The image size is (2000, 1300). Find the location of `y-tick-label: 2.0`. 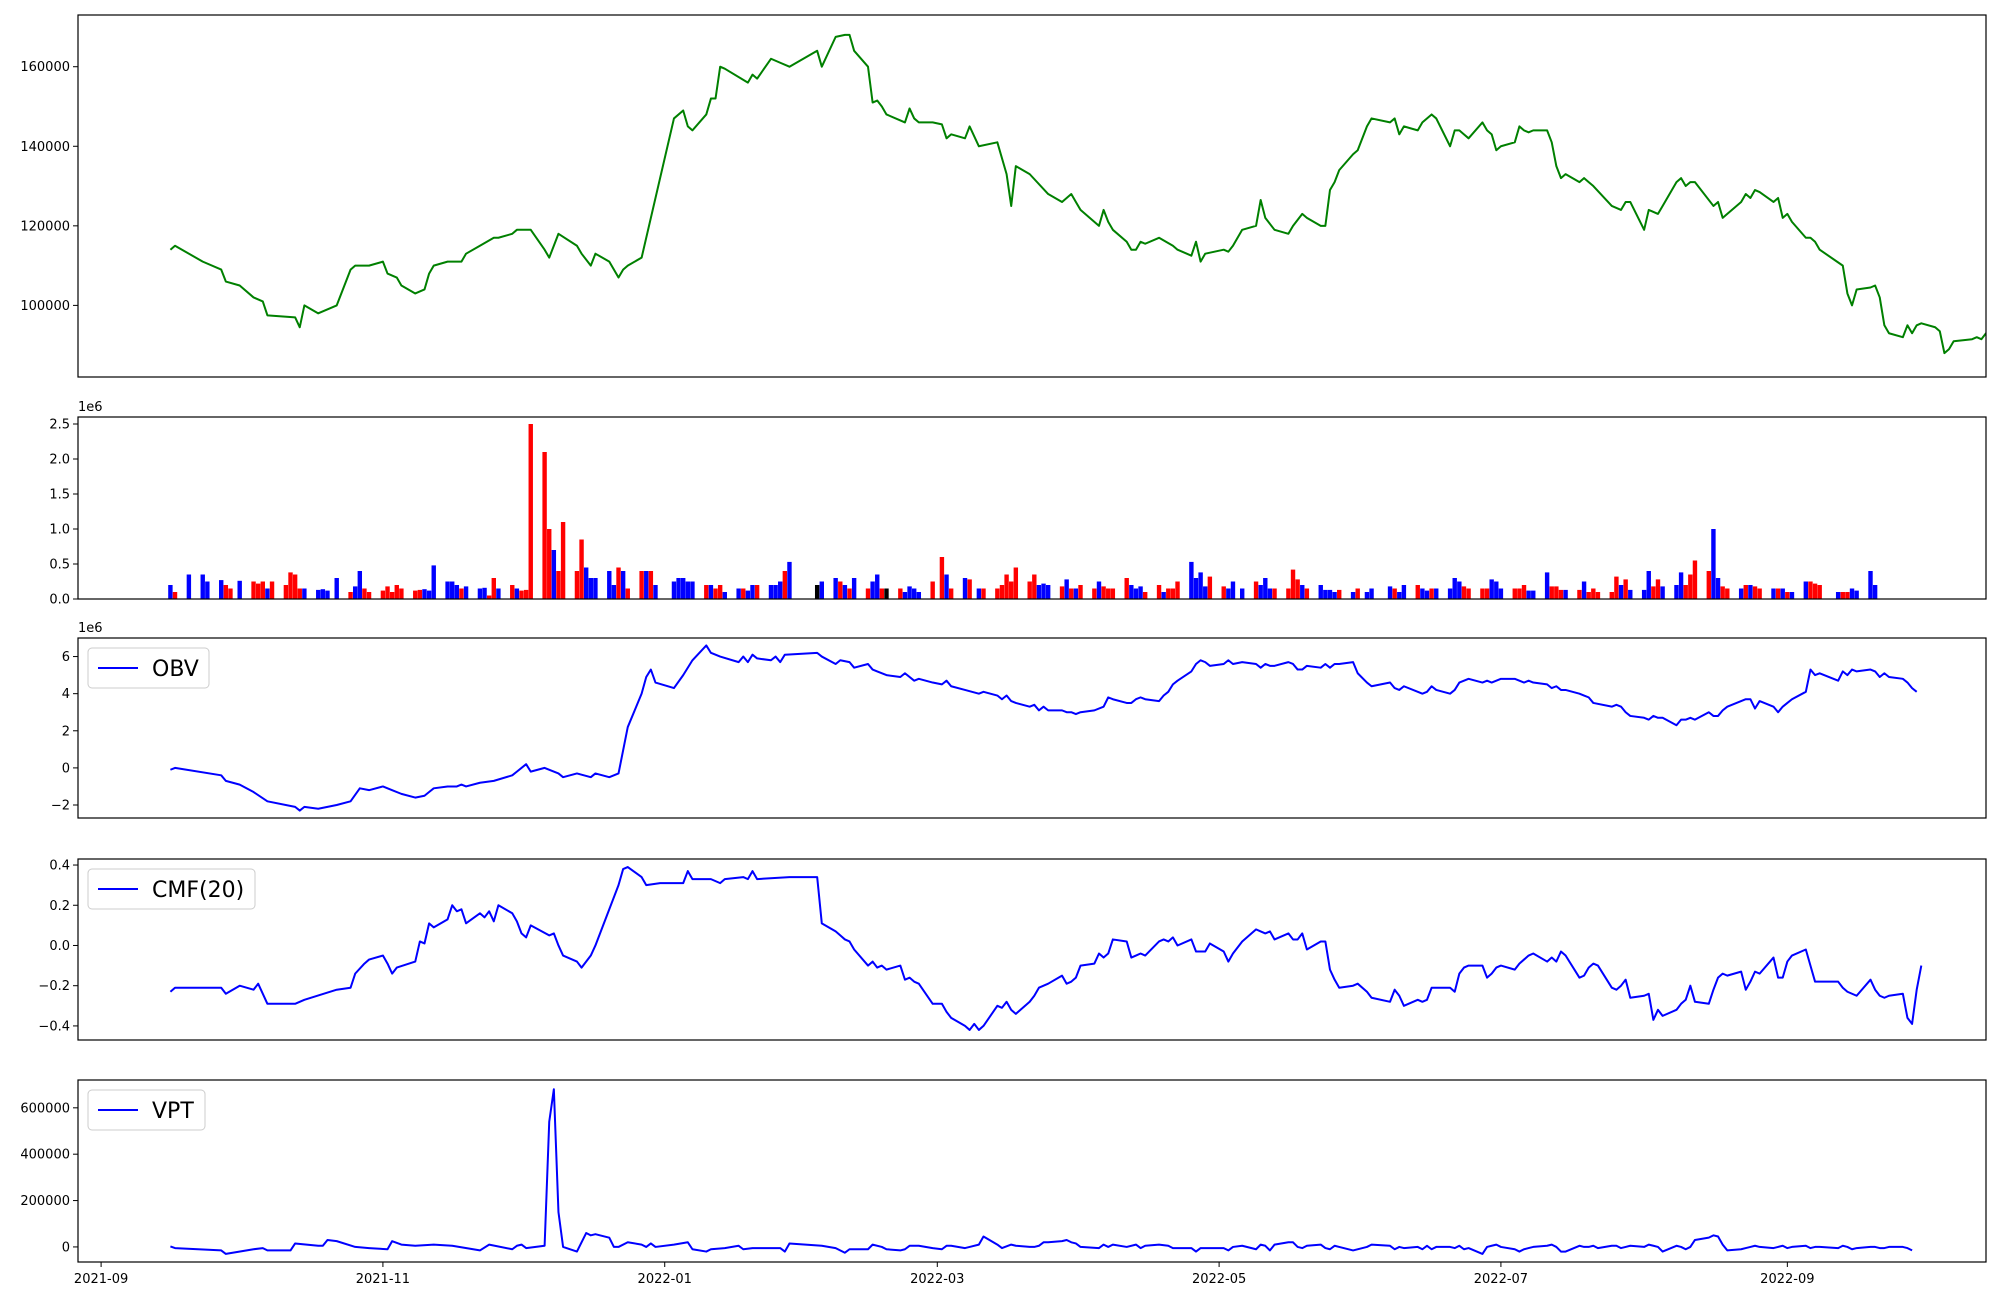

y-tick-label: 2.0 is located at coordinates (59, 460).